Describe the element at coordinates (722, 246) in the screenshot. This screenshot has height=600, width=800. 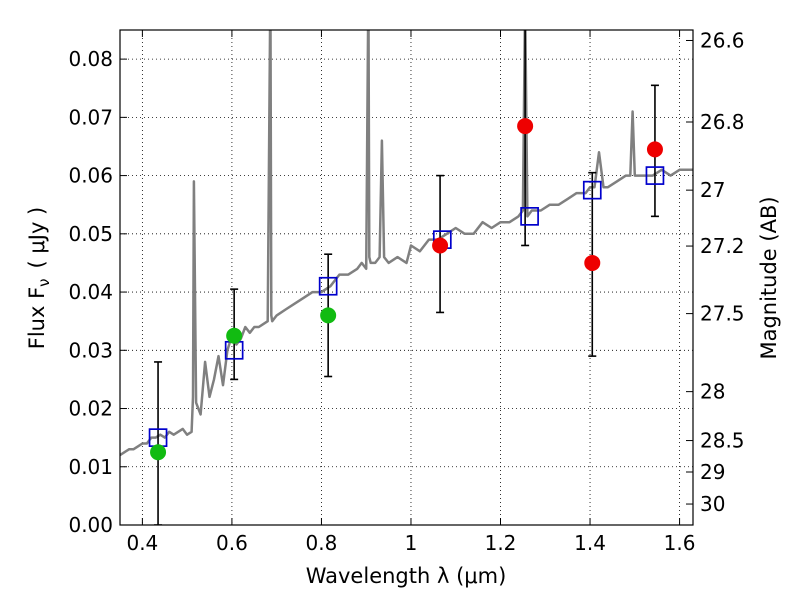
I see `mag-tick-label: 27.2` at that location.